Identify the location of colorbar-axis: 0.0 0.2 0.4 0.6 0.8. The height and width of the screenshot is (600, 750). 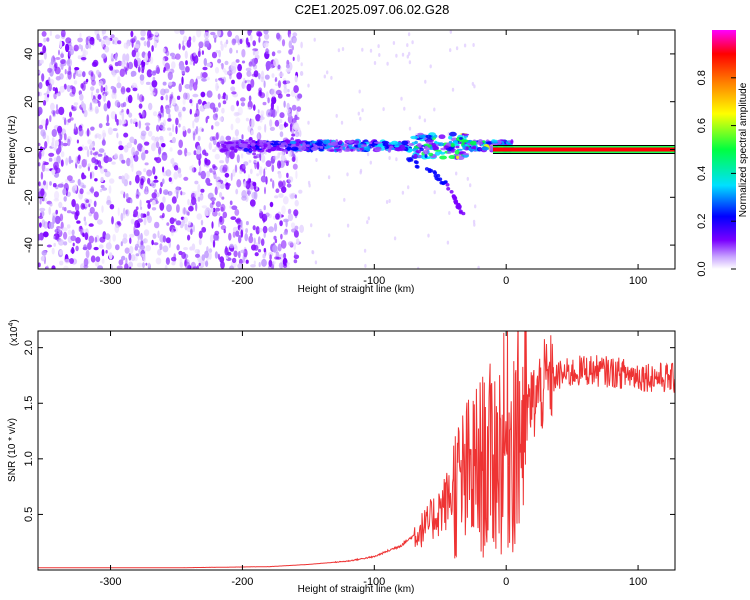
(716, 173).